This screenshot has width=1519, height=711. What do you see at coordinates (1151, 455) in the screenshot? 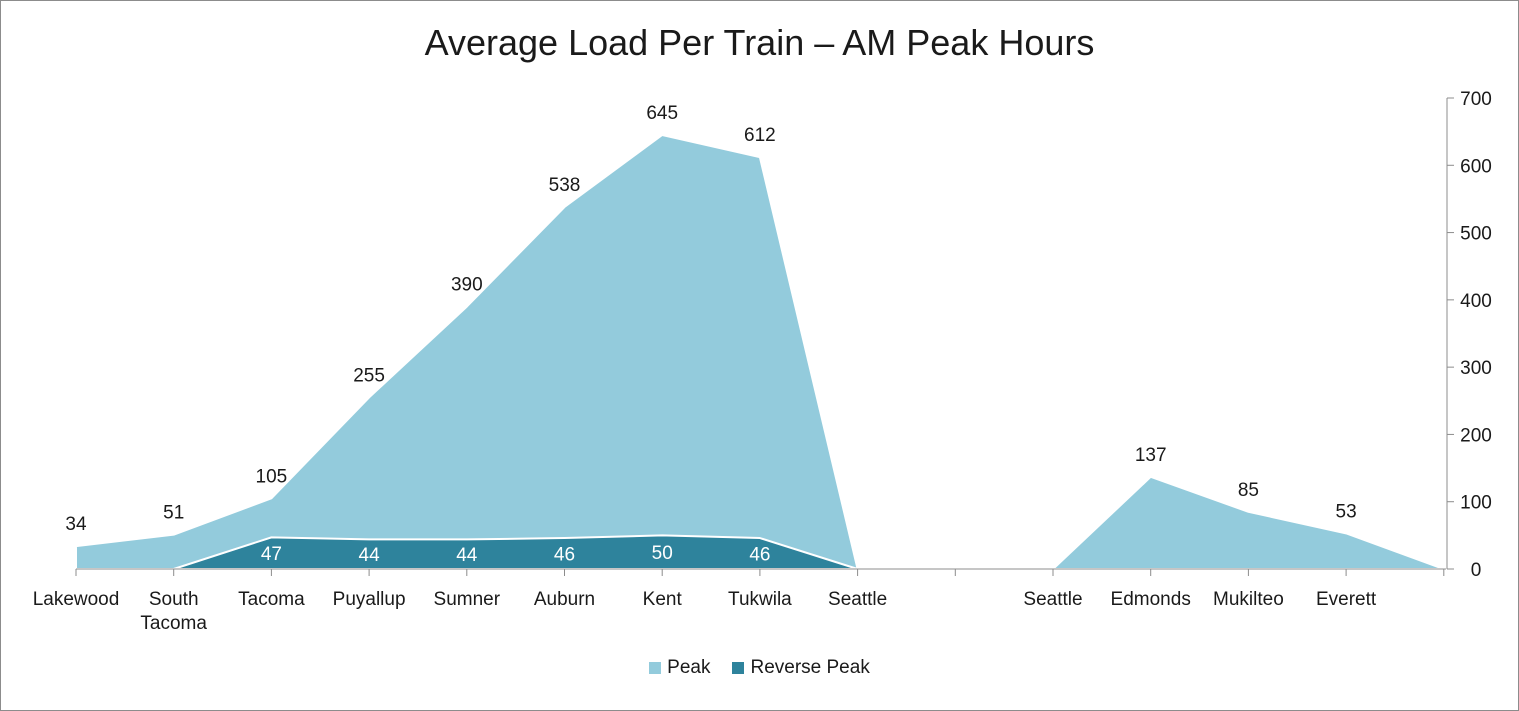
I see `data-label-peak: 137` at bounding box center [1151, 455].